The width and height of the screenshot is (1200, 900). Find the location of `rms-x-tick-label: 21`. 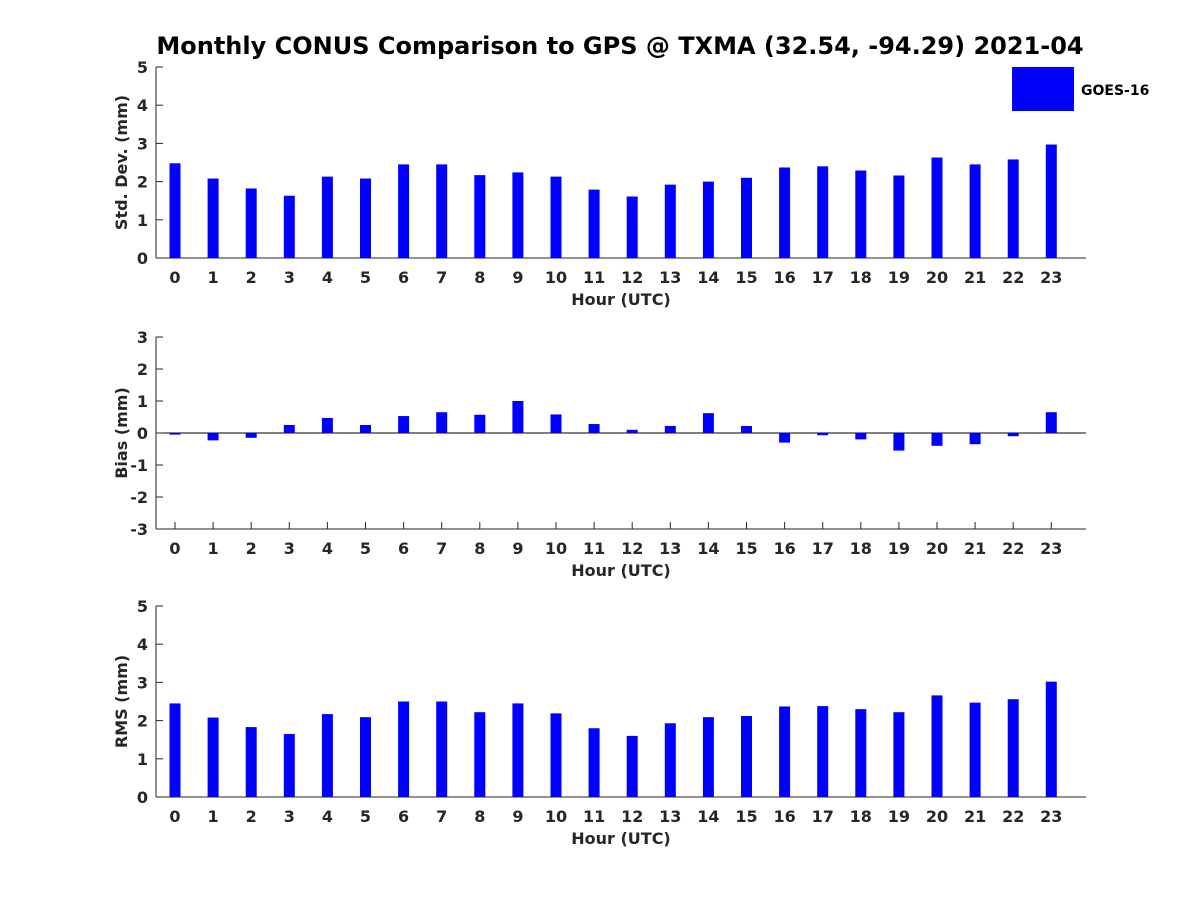

rms-x-tick-label: 21 is located at coordinates (975, 816).